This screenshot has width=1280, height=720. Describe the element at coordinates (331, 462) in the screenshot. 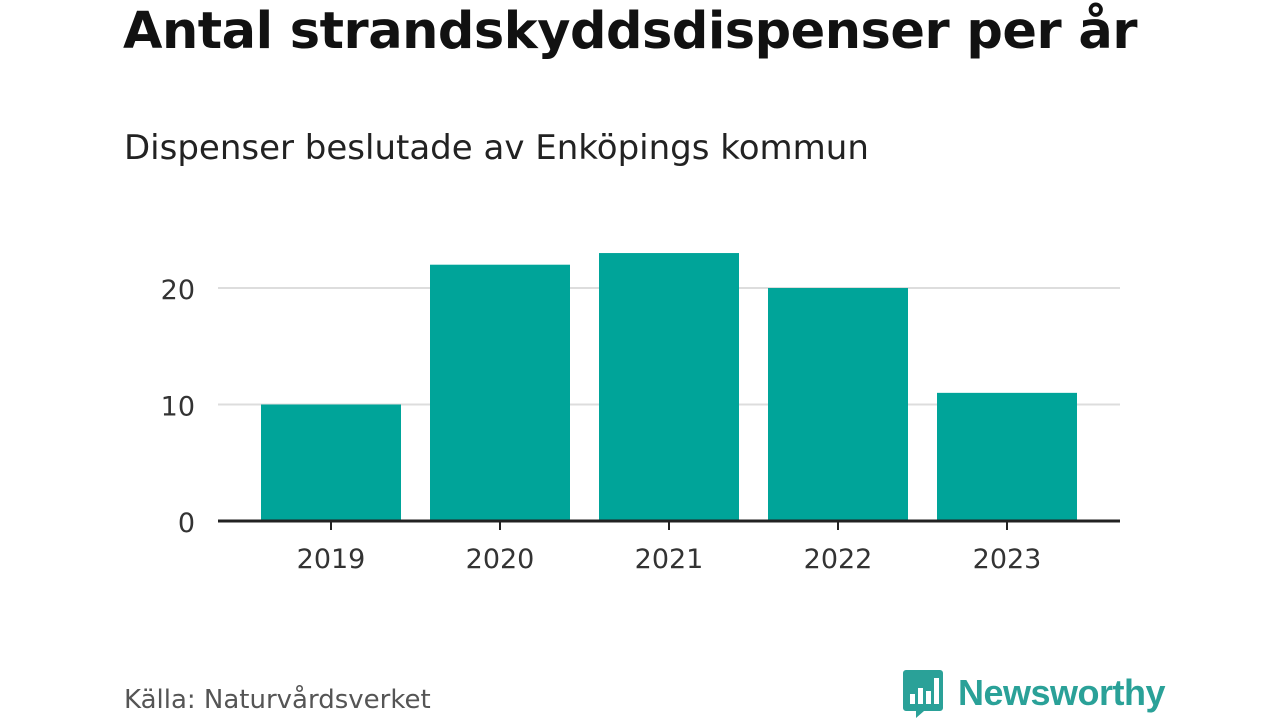

I see `bar-2019` at that location.